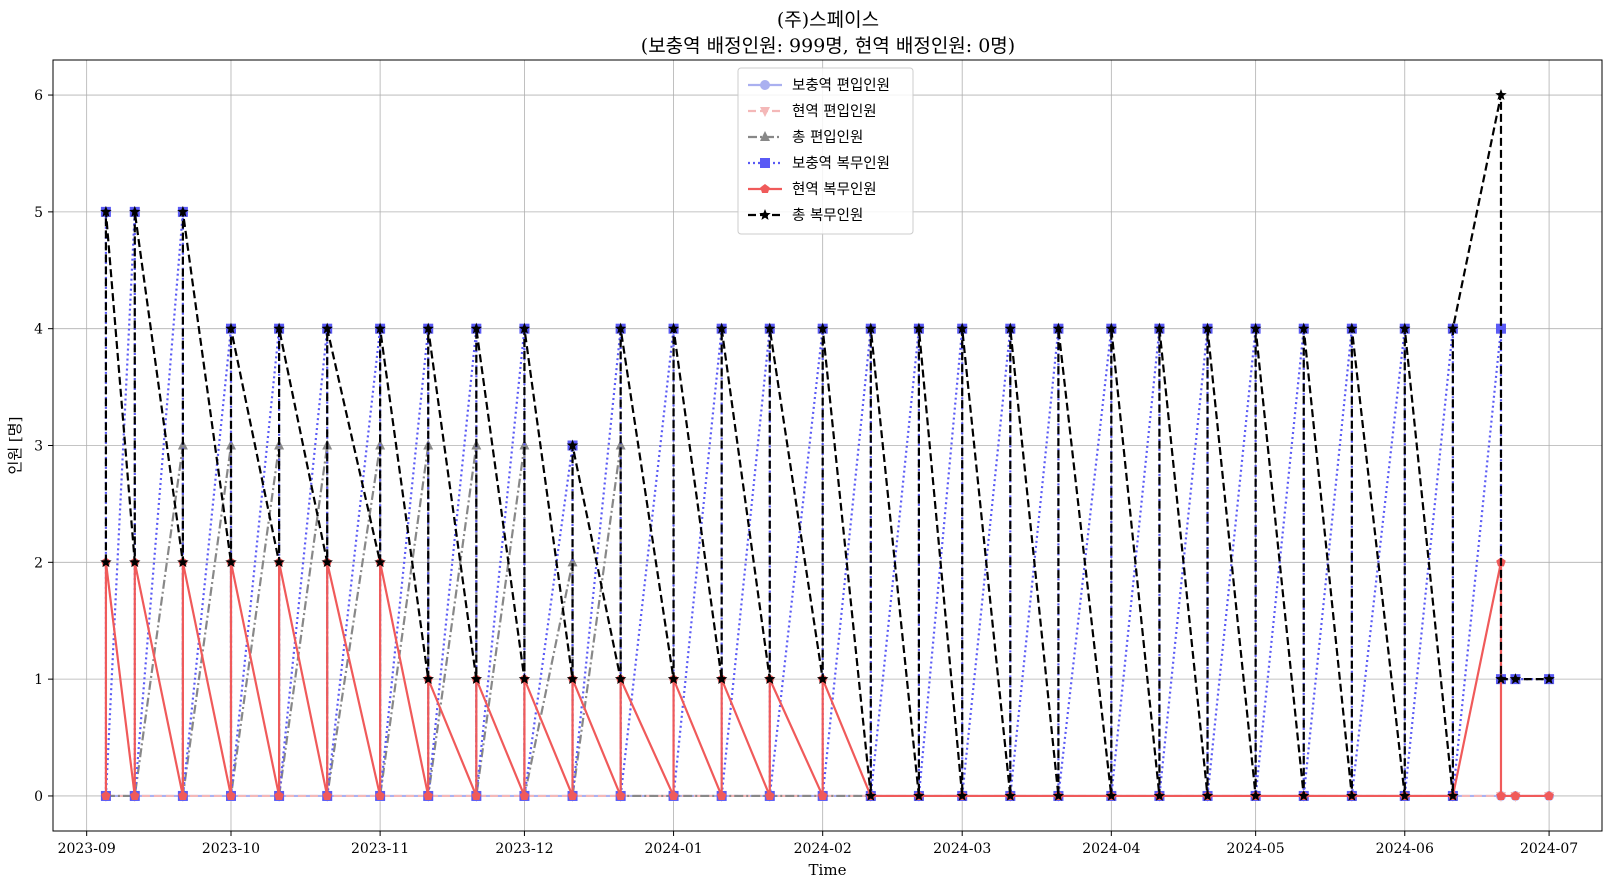 The height and width of the screenshot is (890, 1612). What do you see at coordinates (841, 85) in the screenshot?
I see `legend-label-1: 보충역 편입인원` at bounding box center [841, 85].